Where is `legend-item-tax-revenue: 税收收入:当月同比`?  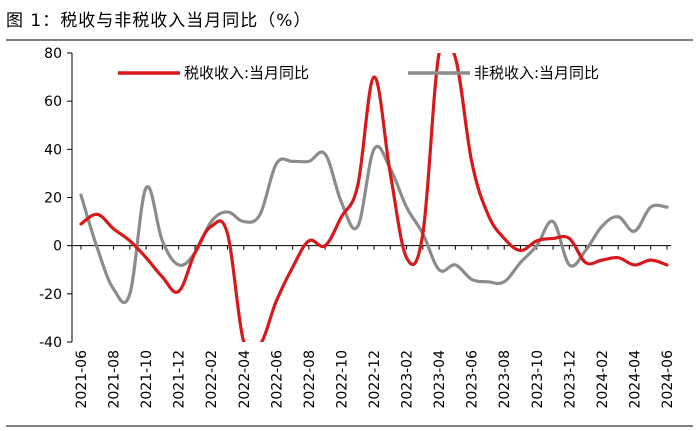
legend-item-tax-revenue: 税收收入:当月同比 is located at coordinates (213, 73).